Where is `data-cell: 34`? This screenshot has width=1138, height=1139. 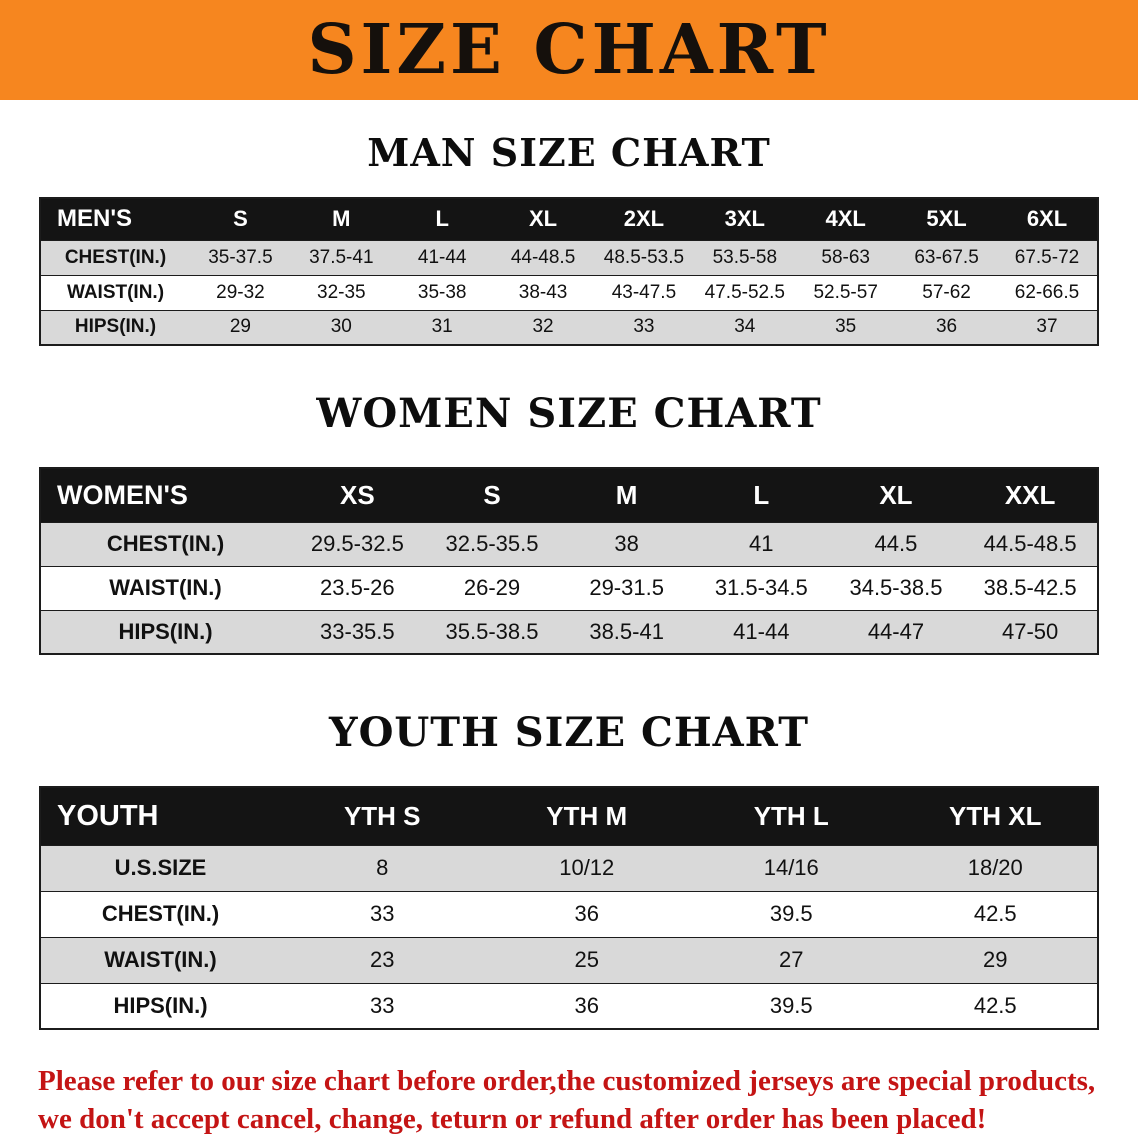
data-cell: 34 is located at coordinates (745, 327).